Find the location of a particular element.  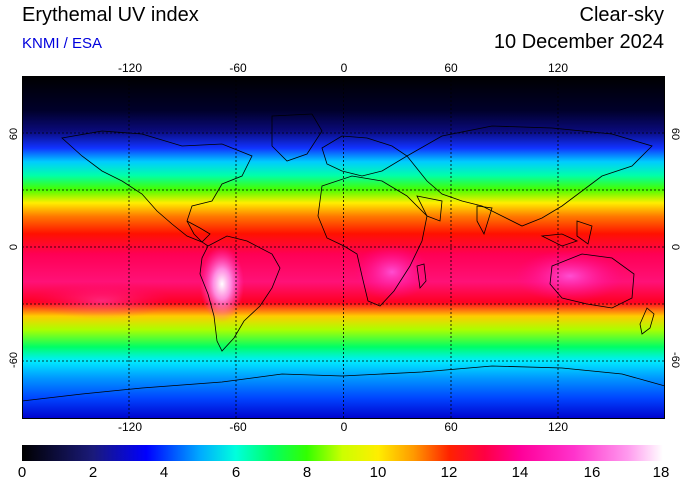

lon-label-bottom-w120: -120 is located at coordinates (130, 427).